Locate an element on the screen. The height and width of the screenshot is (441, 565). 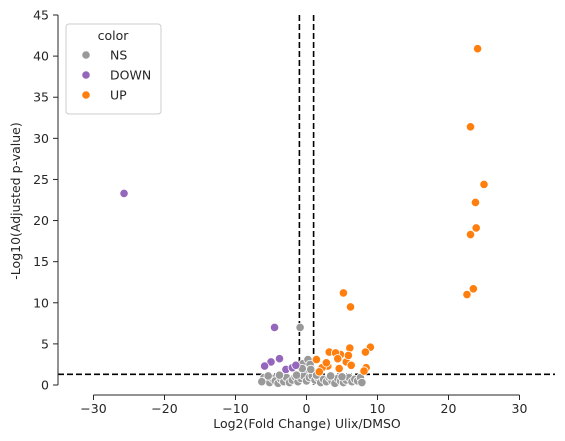
y-tick-label: 45 is located at coordinates (41, 15).